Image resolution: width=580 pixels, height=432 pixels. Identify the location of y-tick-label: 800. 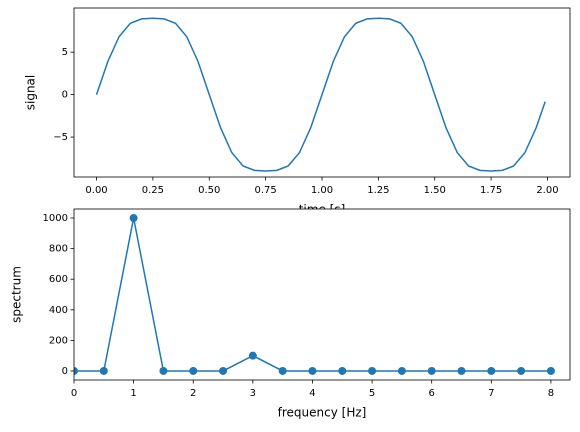
(58, 249).